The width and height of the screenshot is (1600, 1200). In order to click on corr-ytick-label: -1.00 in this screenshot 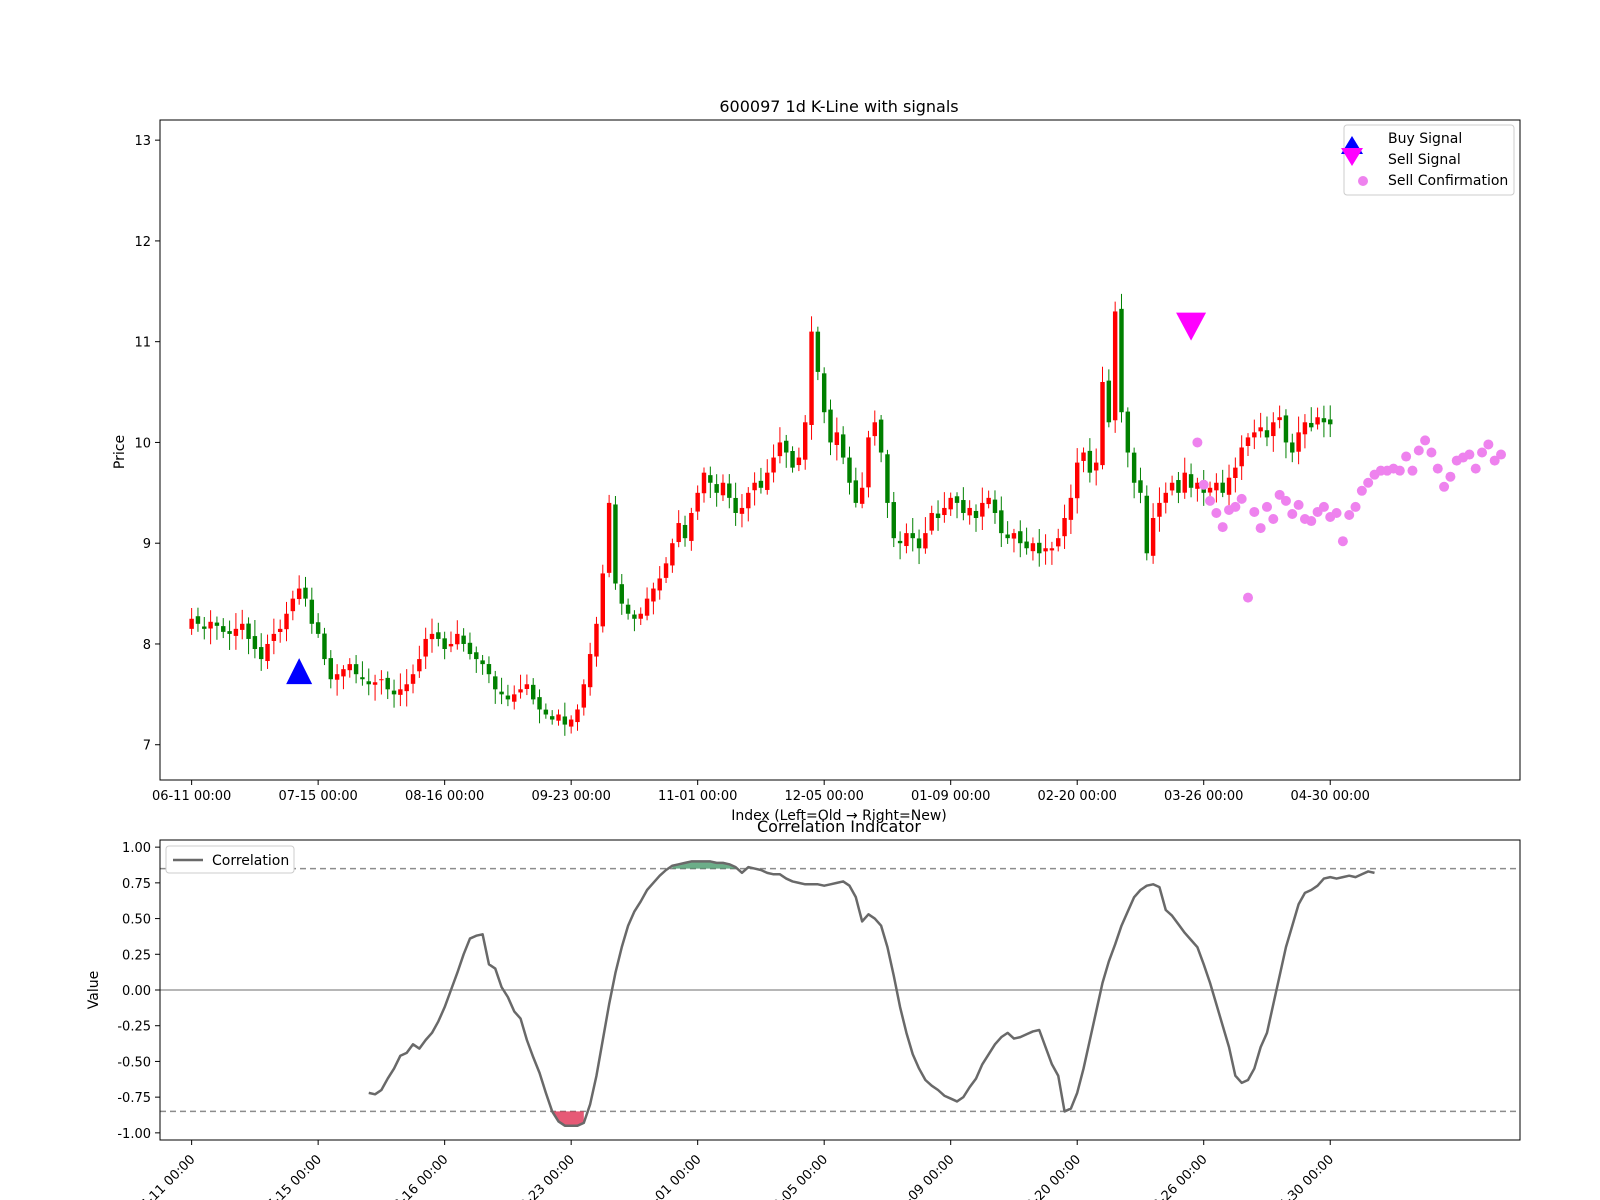, I will do `click(134, 1134)`.